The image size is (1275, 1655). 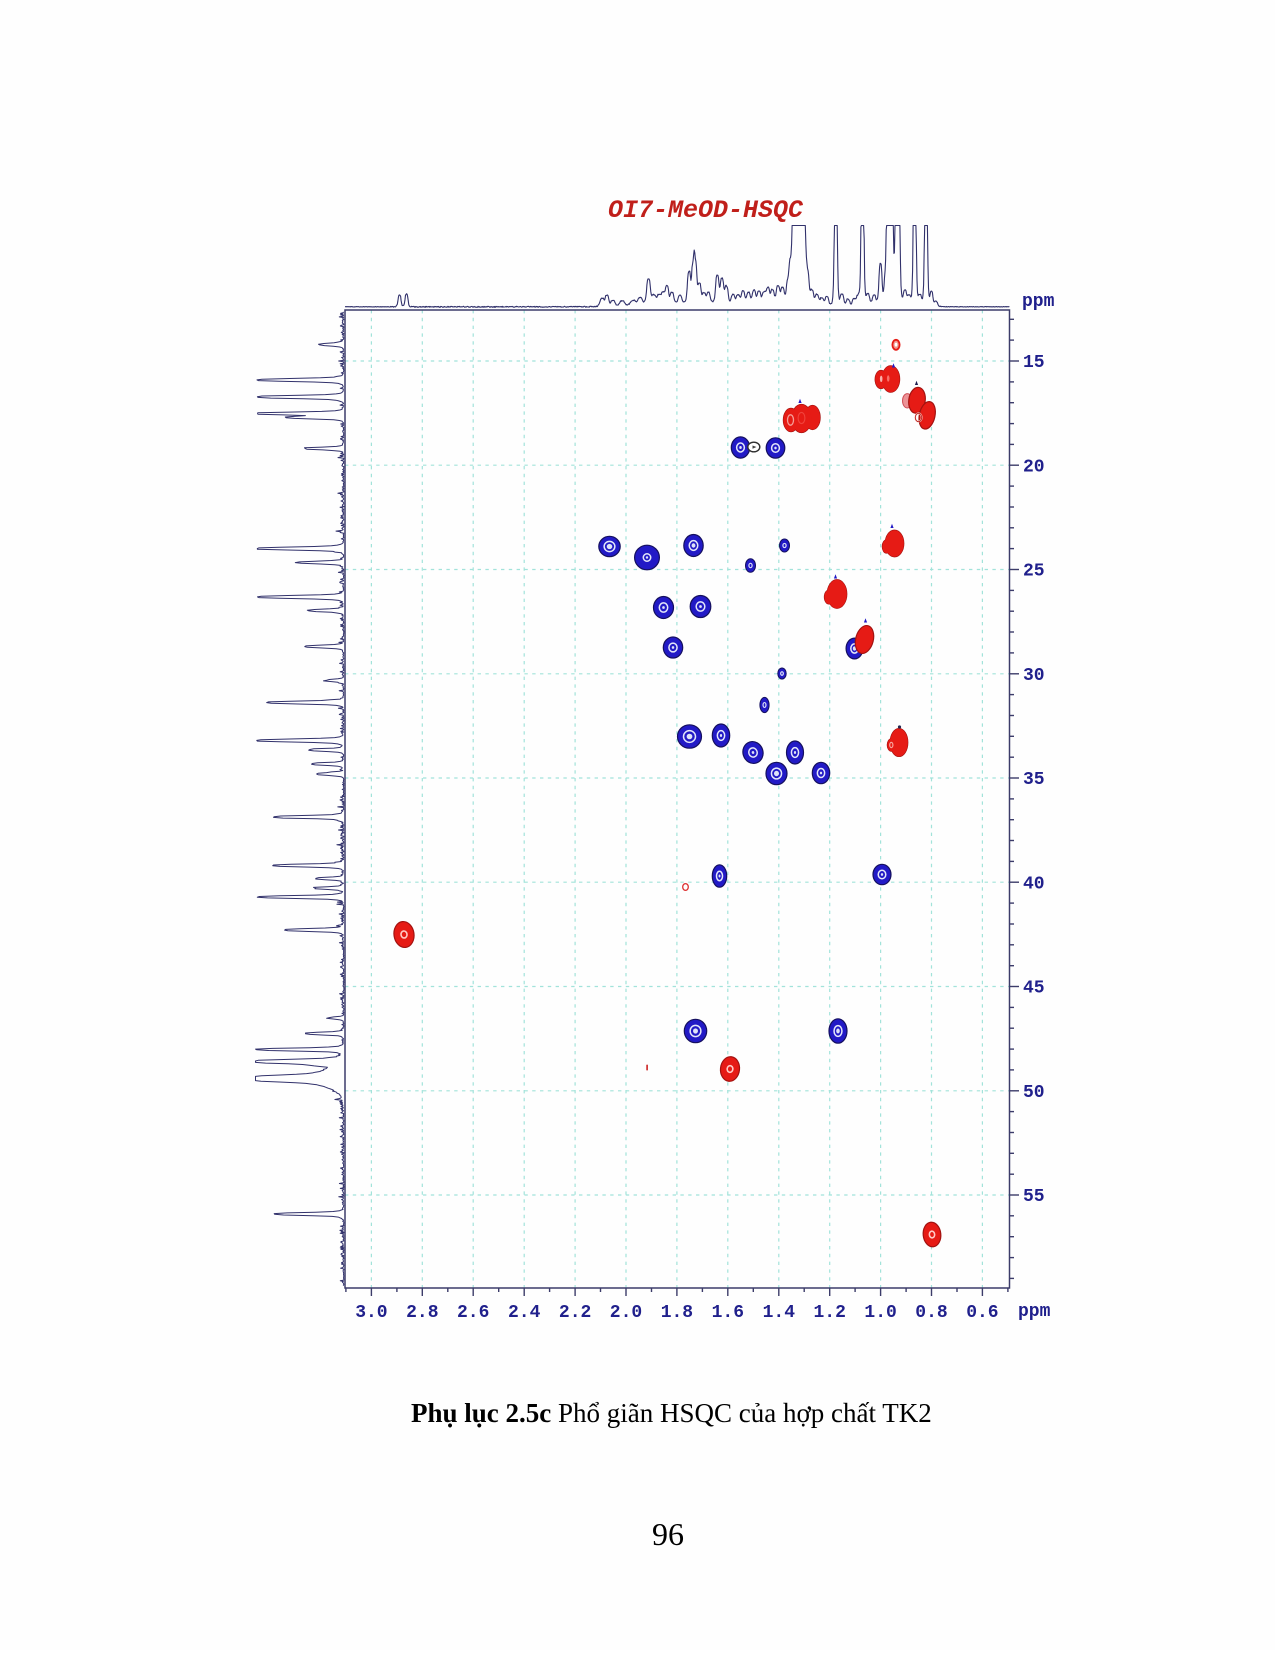 What do you see at coordinates (1034, 467) in the screenshot?
I see `svg-text: 20` at bounding box center [1034, 467].